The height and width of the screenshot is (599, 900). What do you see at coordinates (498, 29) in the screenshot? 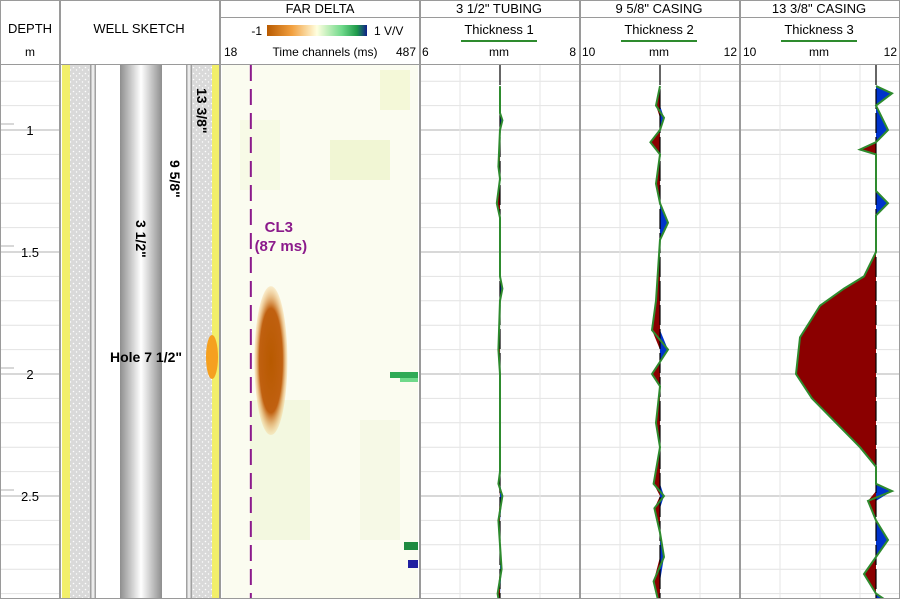
I see `tubing-curve-name: Thickness 1` at bounding box center [498, 29].